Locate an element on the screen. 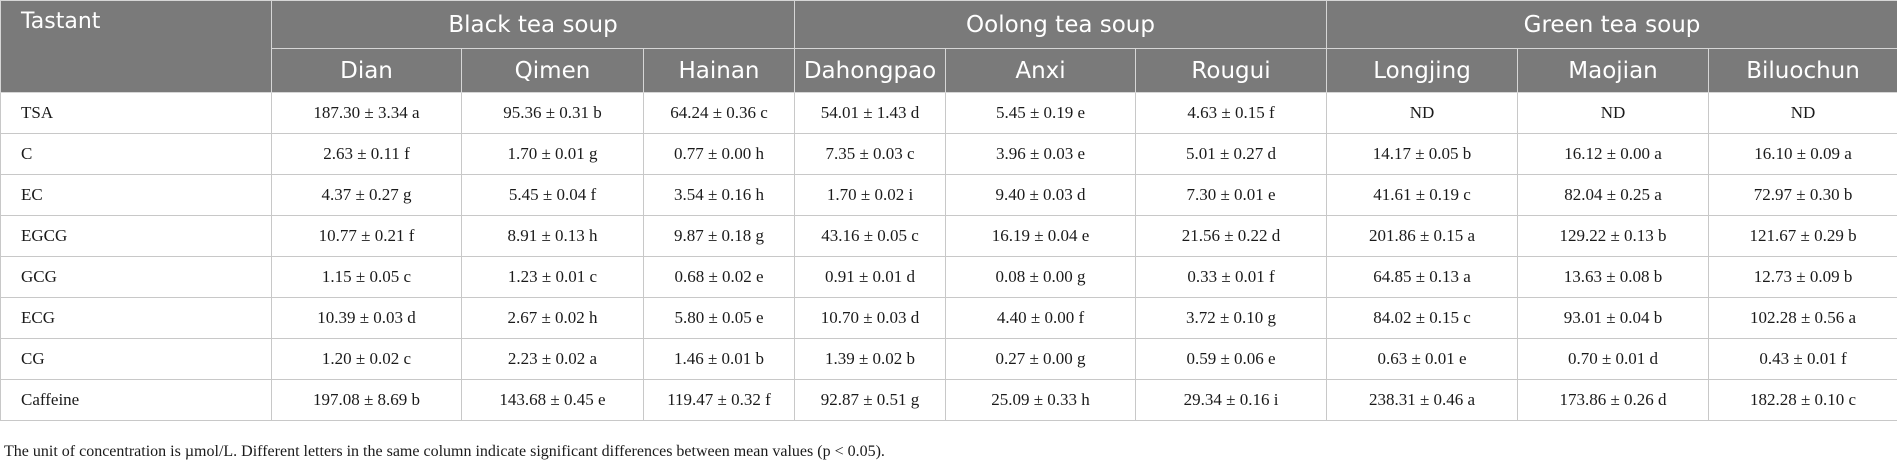 The height and width of the screenshot is (467, 1897). table-cell: 29.34 ± 0.16 i is located at coordinates (1231, 400).